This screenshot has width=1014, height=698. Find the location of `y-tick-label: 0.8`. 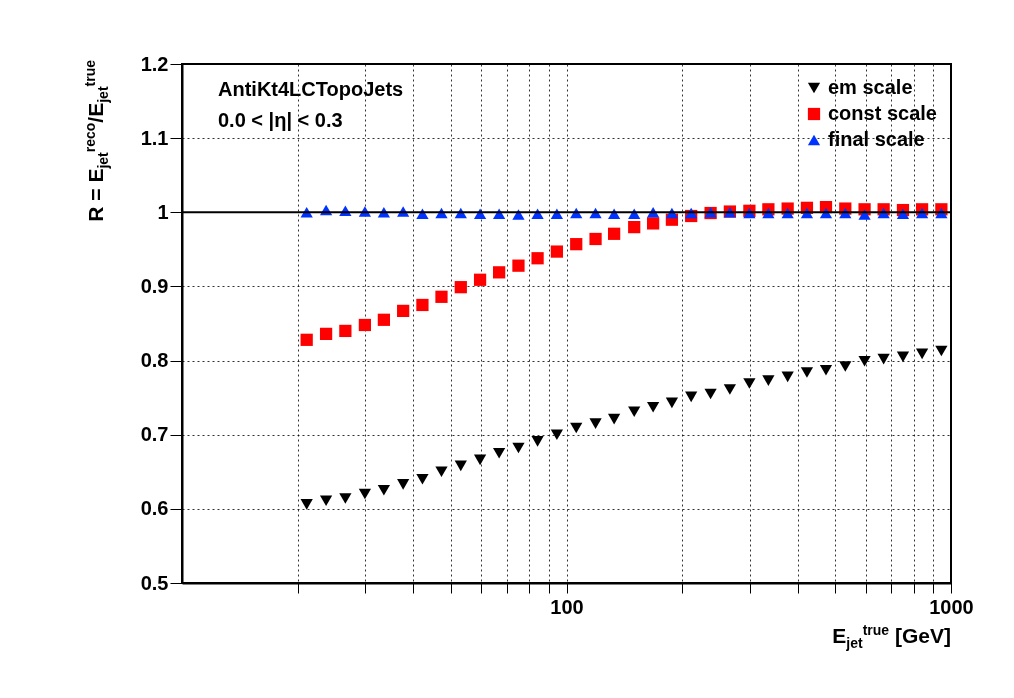

y-tick-label: 0.8 is located at coordinates (154, 360).